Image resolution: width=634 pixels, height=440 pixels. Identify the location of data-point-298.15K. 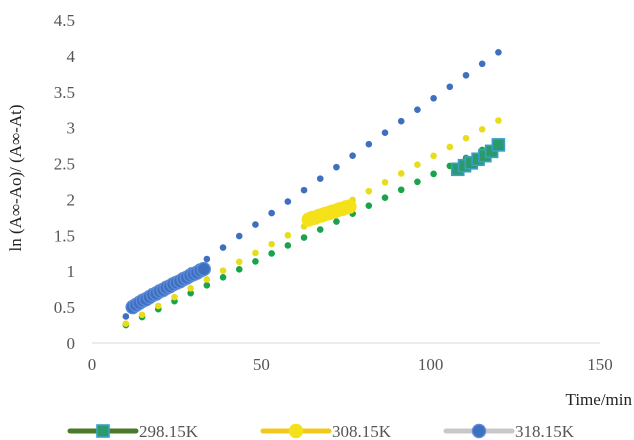
(498, 145).